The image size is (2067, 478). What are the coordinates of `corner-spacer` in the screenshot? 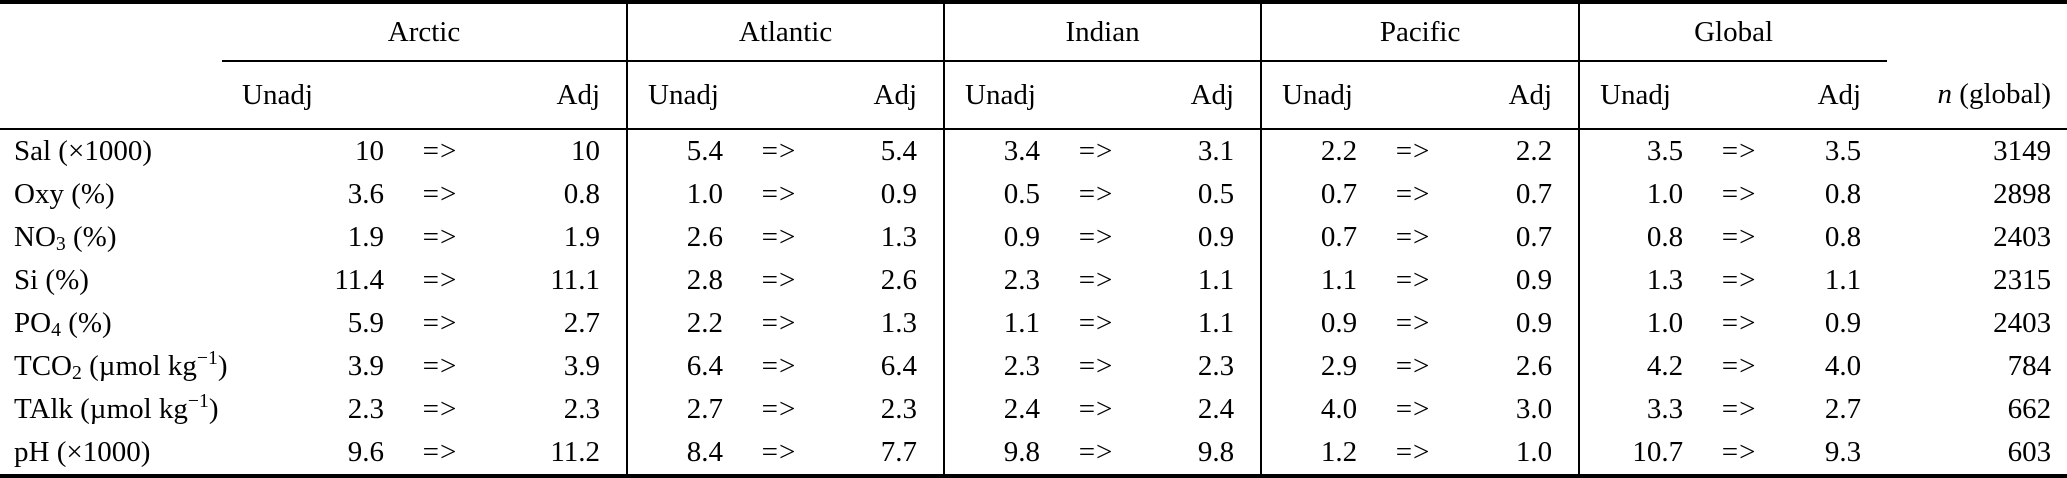 It's located at (111, 31).